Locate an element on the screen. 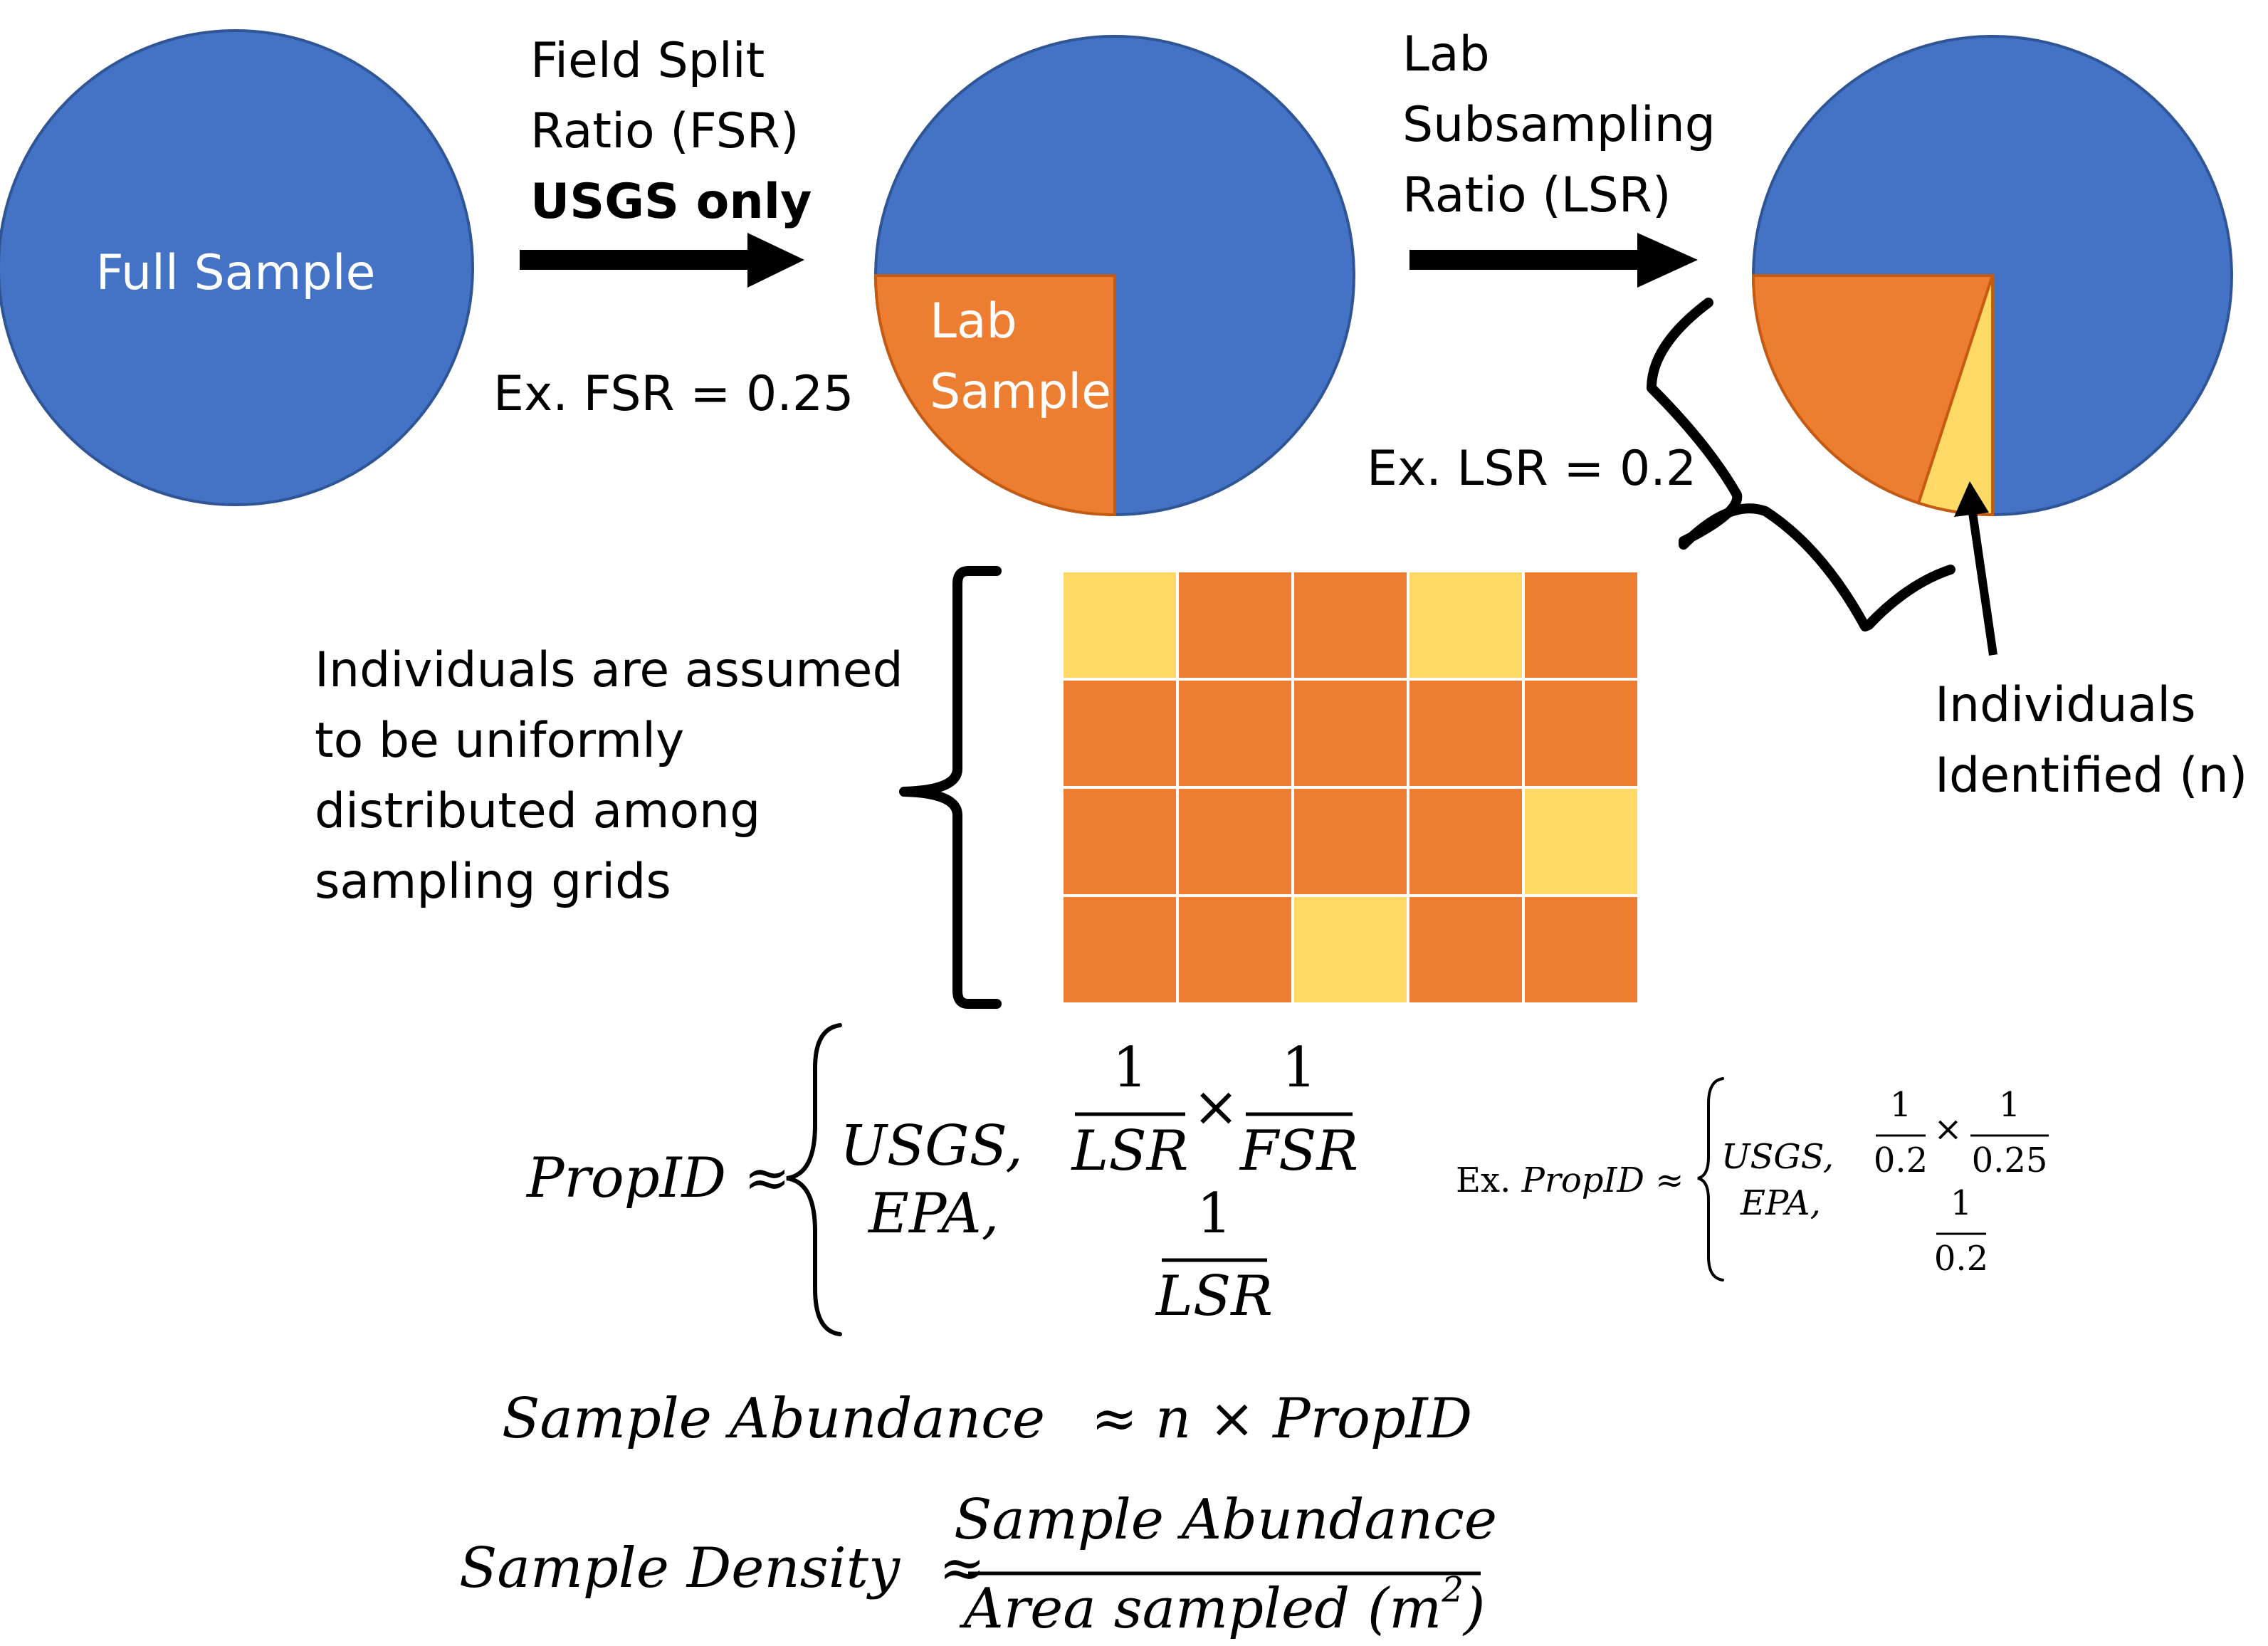  lab-sample-label-line1: Lab is located at coordinates (973, 321).